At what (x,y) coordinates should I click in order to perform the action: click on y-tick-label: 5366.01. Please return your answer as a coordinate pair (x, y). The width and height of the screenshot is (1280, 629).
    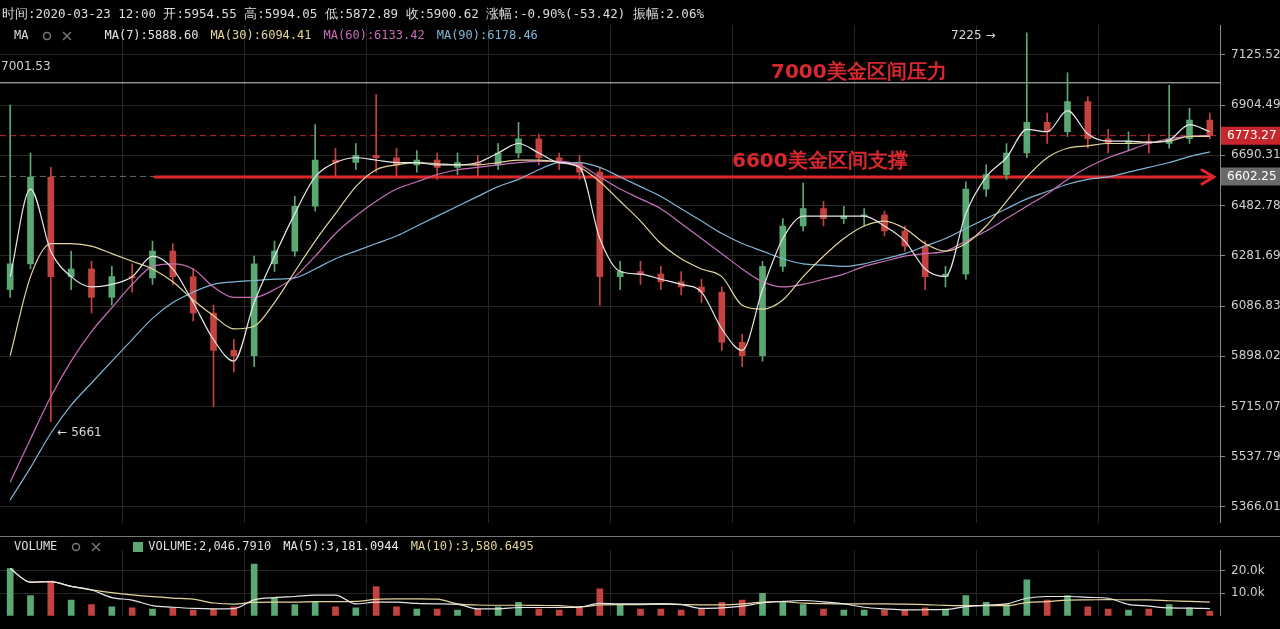
    Looking at the image, I should click on (1255, 506).